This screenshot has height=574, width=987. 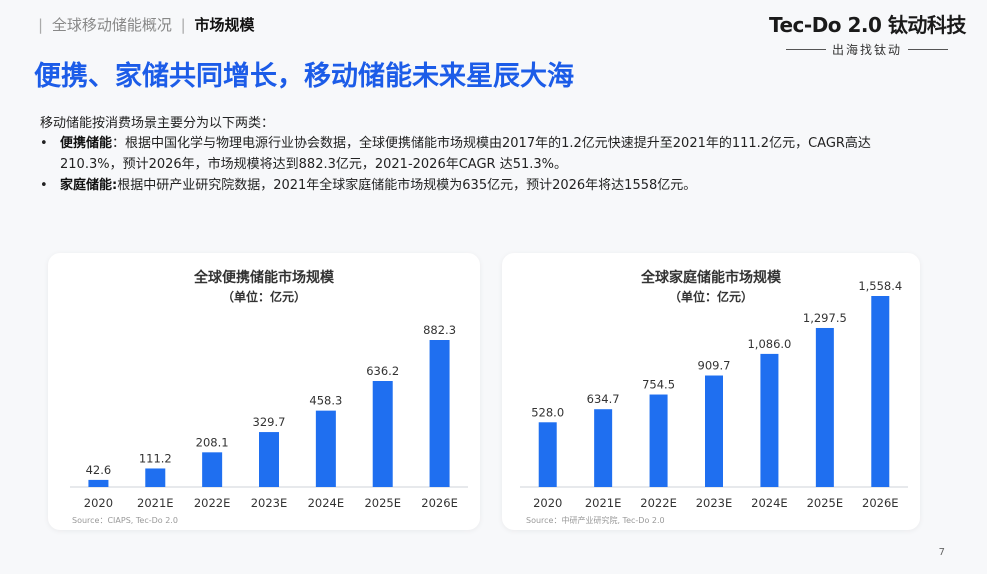 I want to click on tagline-right-rule, so click(x=928, y=49).